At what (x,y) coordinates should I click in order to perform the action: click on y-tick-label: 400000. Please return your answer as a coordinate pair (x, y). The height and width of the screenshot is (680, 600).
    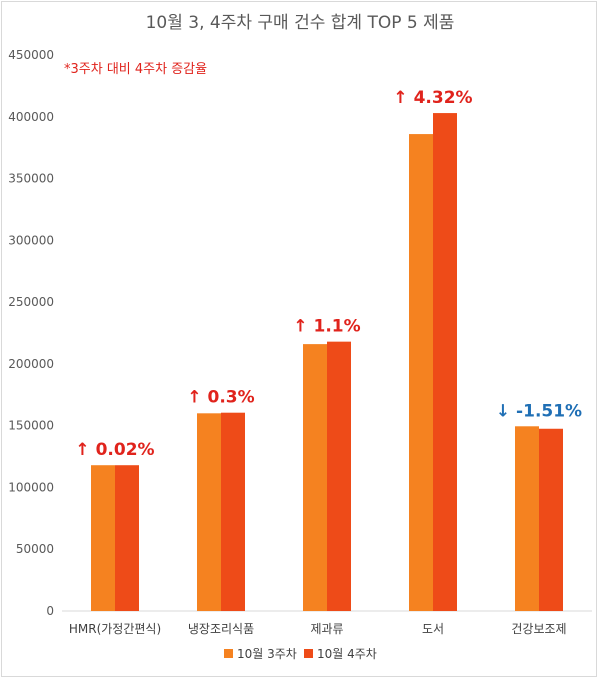
    Looking at the image, I should click on (31, 117).